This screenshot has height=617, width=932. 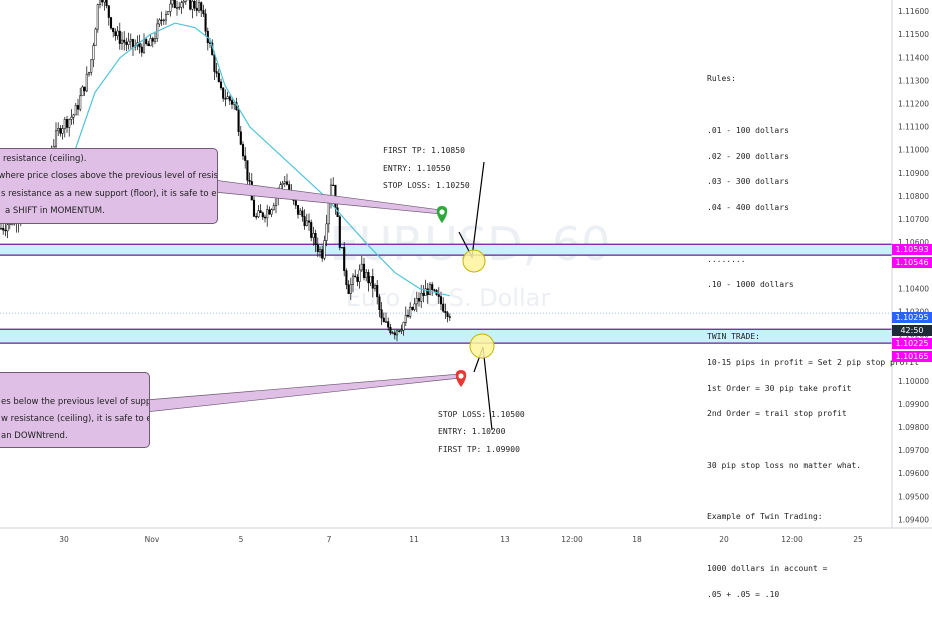 What do you see at coordinates (913, 34) in the screenshot?
I see `y-tick-label: 1.11500` at bounding box center [913, 34].